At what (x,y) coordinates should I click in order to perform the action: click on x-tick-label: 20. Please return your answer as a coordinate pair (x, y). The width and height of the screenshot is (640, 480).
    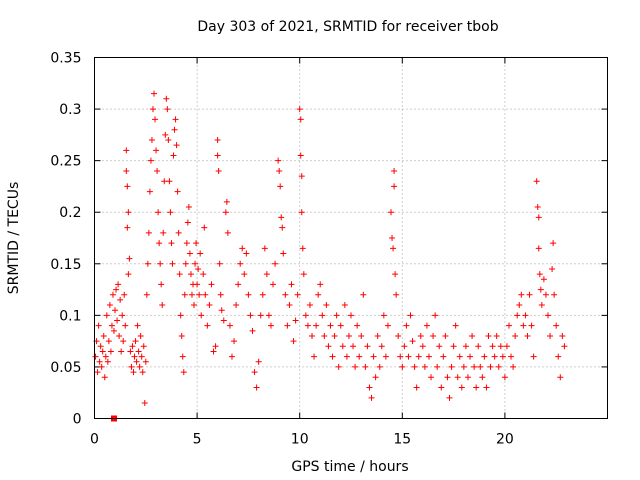
    Looking at the image, I should click on (505, 440).